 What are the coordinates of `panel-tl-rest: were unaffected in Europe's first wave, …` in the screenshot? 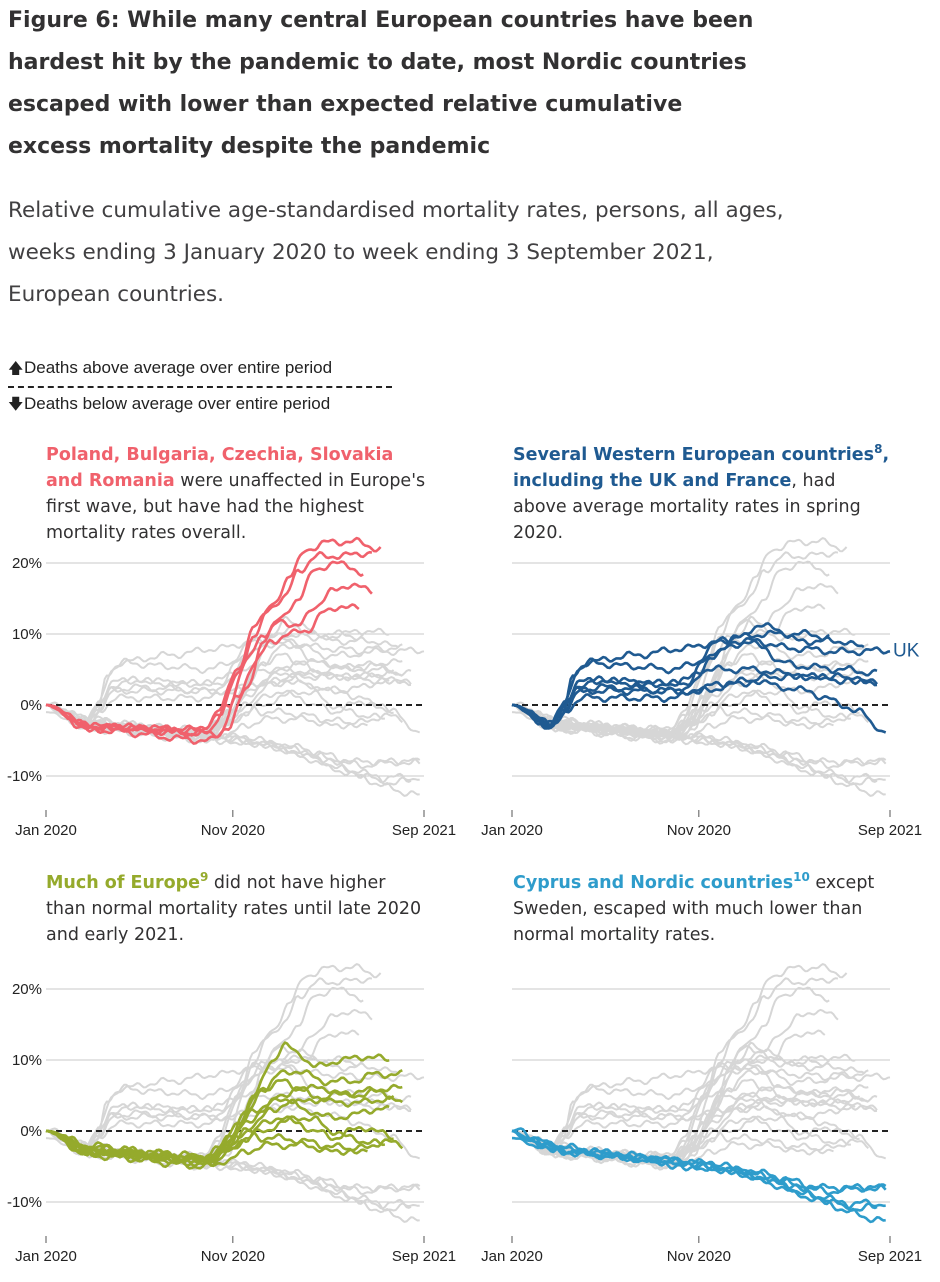 It's located at (236, 507).